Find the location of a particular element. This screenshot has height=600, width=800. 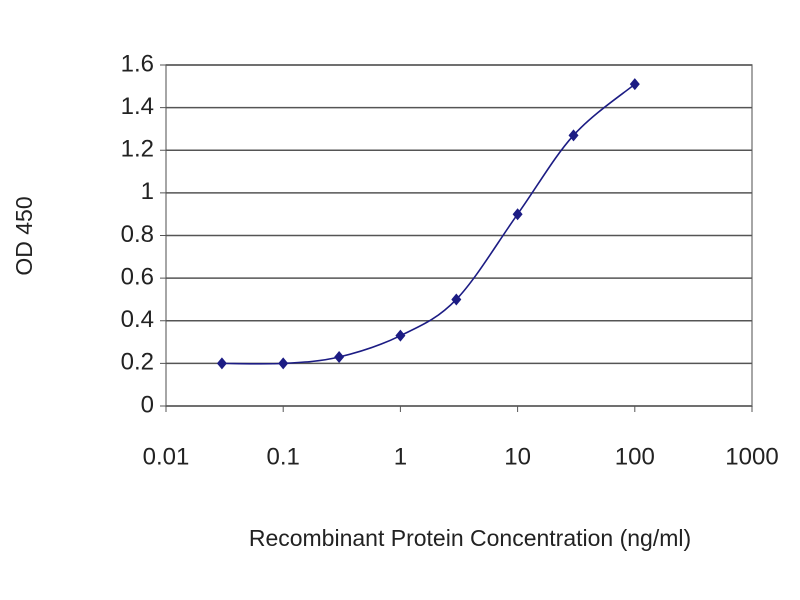

y-tick-label: 0.6 is located at coordinates (137, 276).